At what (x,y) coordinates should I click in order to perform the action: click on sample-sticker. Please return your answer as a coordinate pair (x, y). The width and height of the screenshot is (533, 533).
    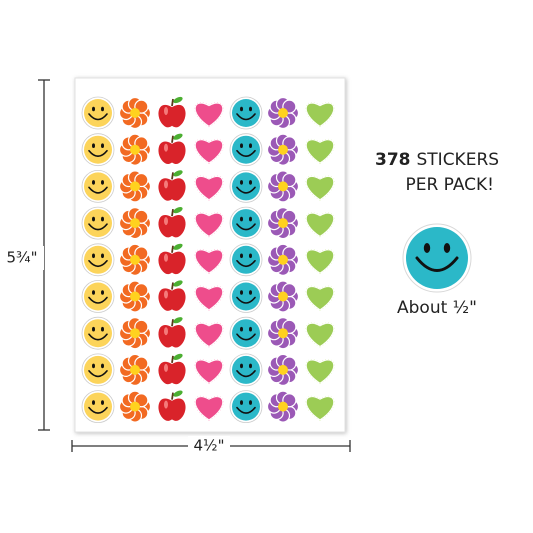
    Looking at the image, I should click on (437, 258).